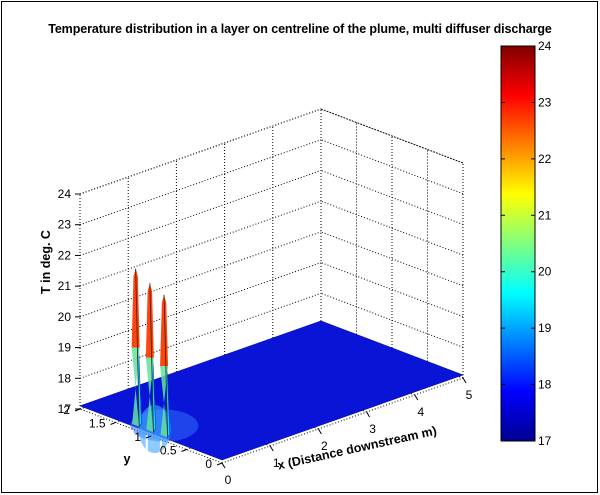 This screenshot has height=495, width=600. What do you see at coordinates (65, 255) in the screenshot?
I see `z-tick-label: 22` at bounding box center [65, 255].